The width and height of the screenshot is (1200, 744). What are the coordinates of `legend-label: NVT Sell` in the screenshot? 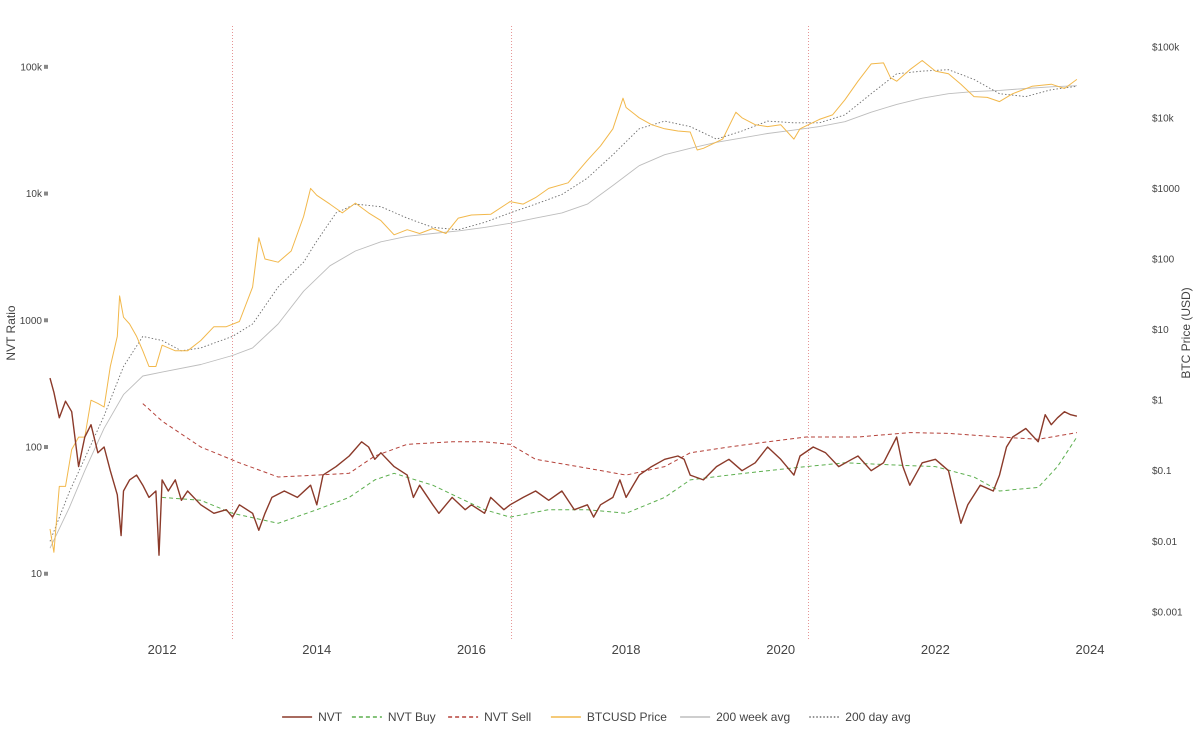 It's located at (507, 717).